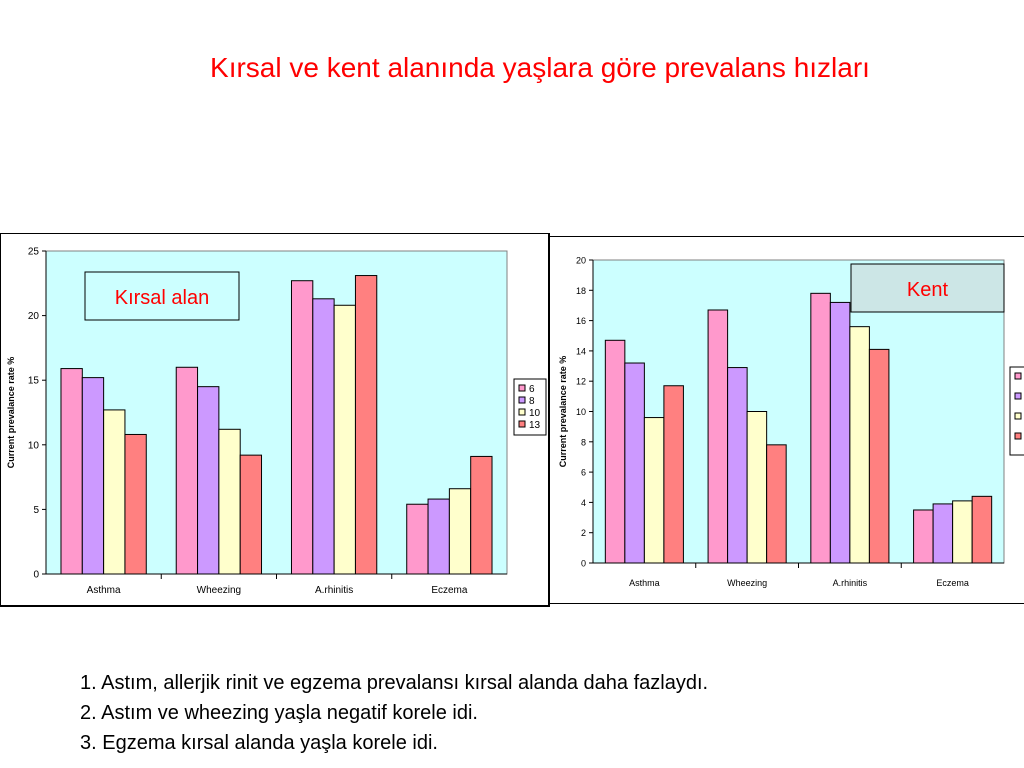  What do you see at coordinates (581, 351) in the screenshot?
I see `y-tick-label: 14` at bounding box center [581, 351].